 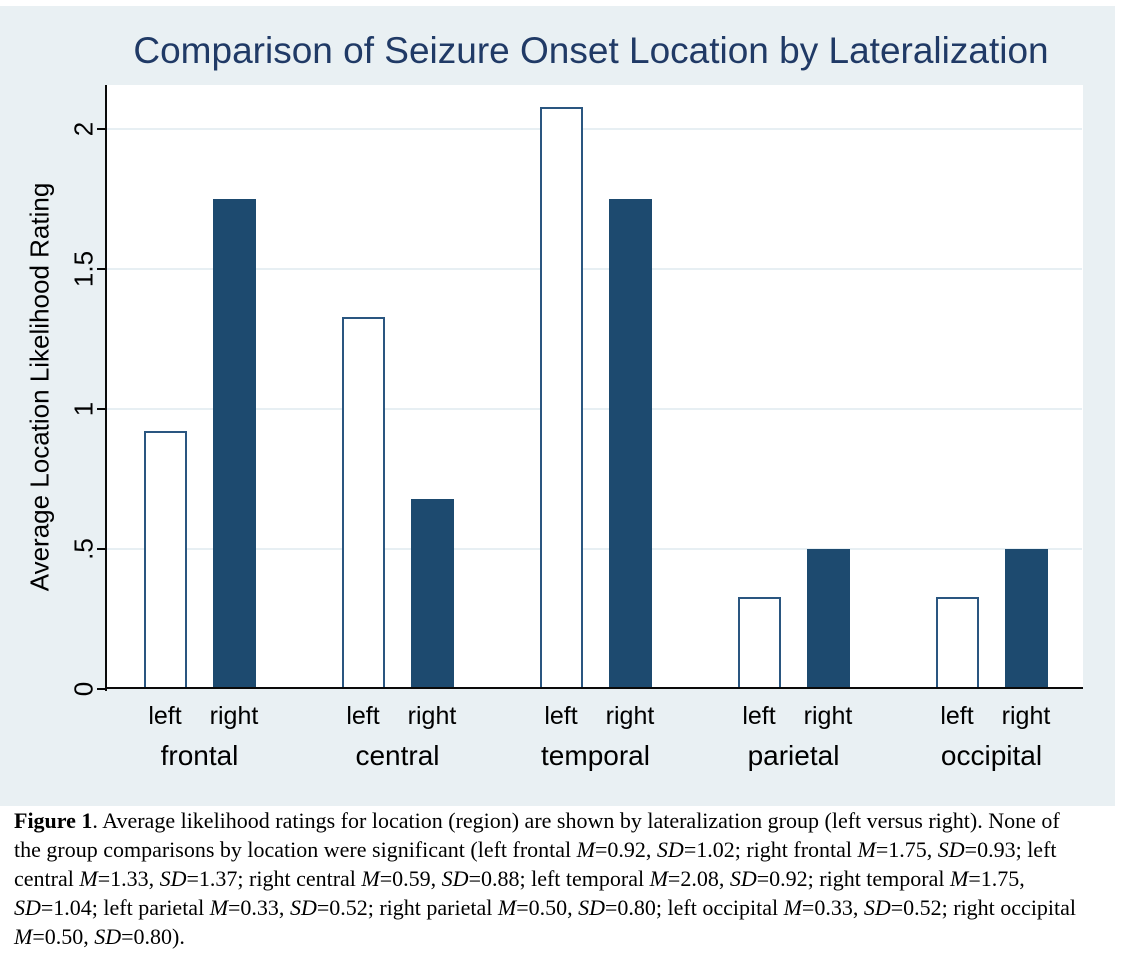 What do you see at coordinates (83, 689) in the screenshot?
I see `y-tick-label: 0` at bounding box center [83, 689].